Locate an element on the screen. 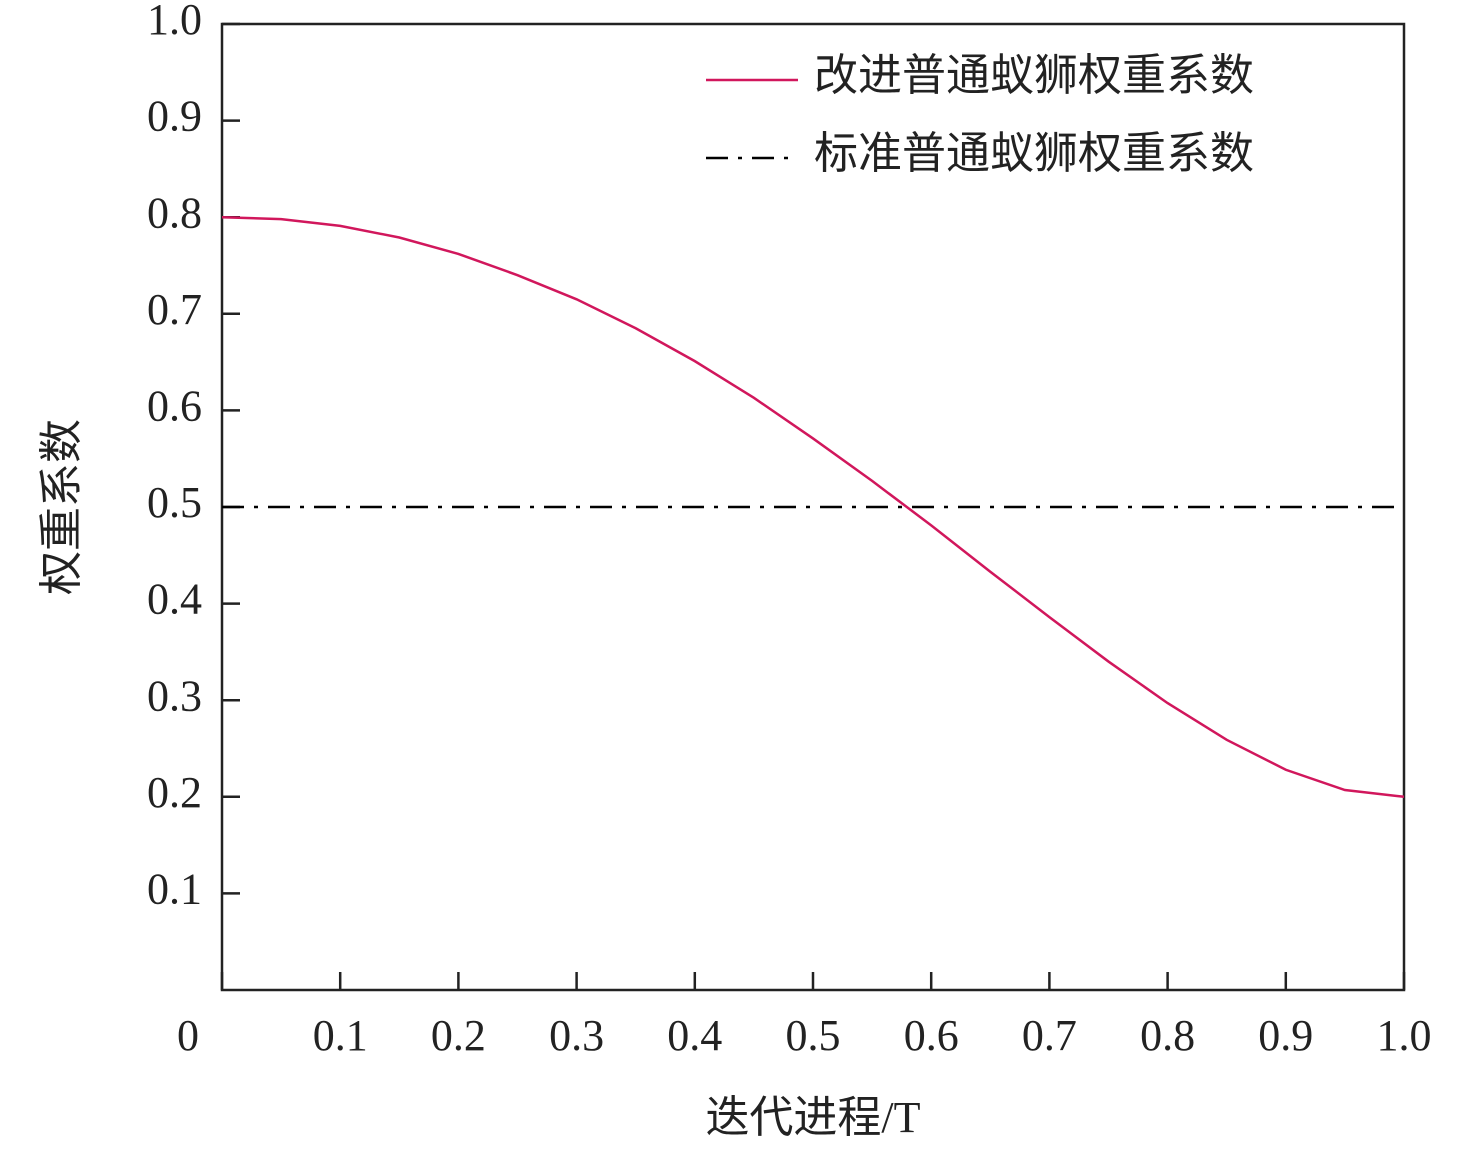 The height and width of the screenshot is (1157, 1476). x-tick-label: 0.5 is located at coordinates (813, 1035).